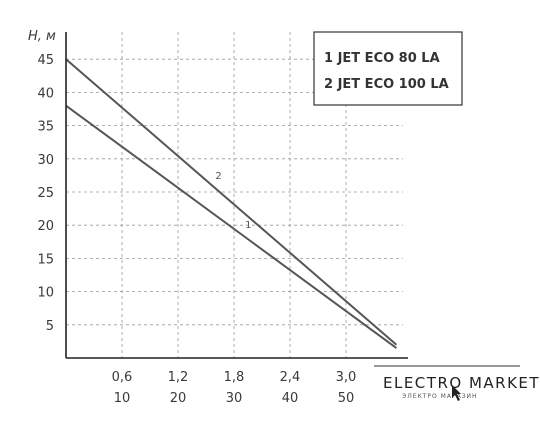  What do you see at coordinates (290, 377) in the screenshot?
I see `x-tick-label-flow: 2,4` at bounding box center [290, 377].